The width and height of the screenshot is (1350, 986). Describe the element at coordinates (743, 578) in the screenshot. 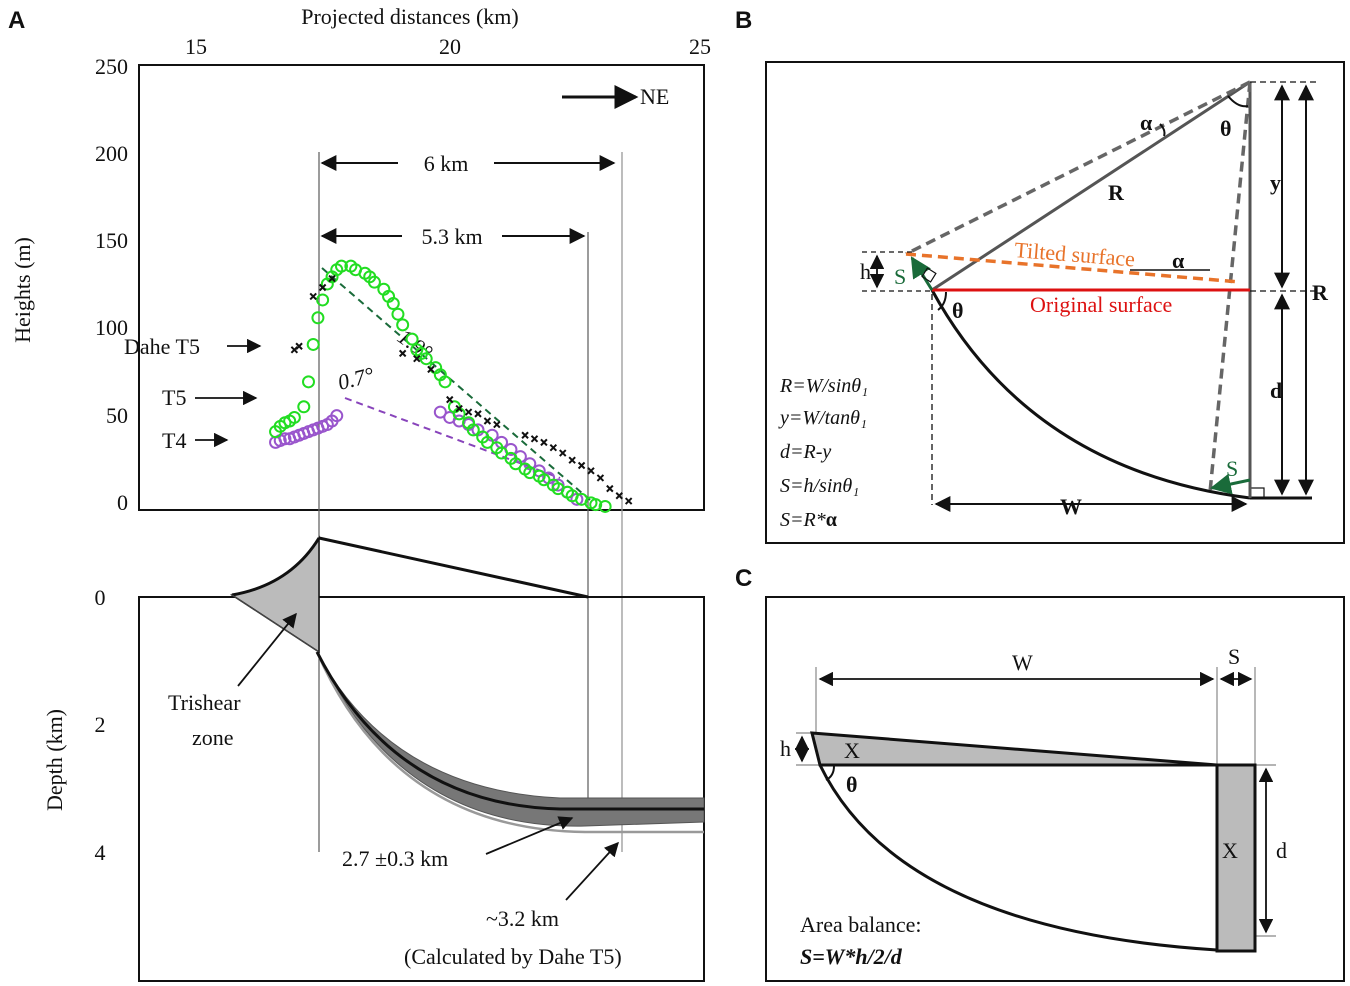

I see `panel-c-letter: C` at that location.